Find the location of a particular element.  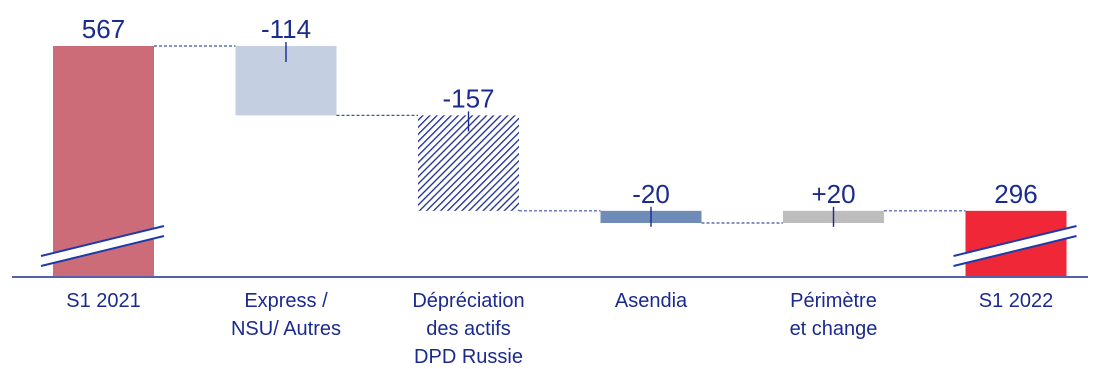

value-label: +20 is located at coordinates (833, 194).